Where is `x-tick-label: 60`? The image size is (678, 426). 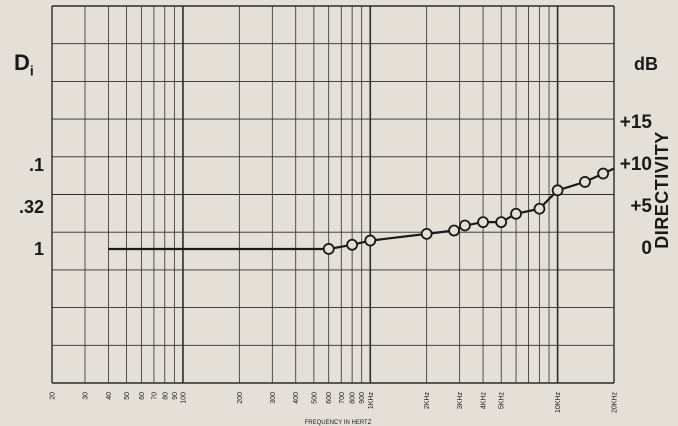 x-tick-label: 60 is located at coordinates (142, 396).